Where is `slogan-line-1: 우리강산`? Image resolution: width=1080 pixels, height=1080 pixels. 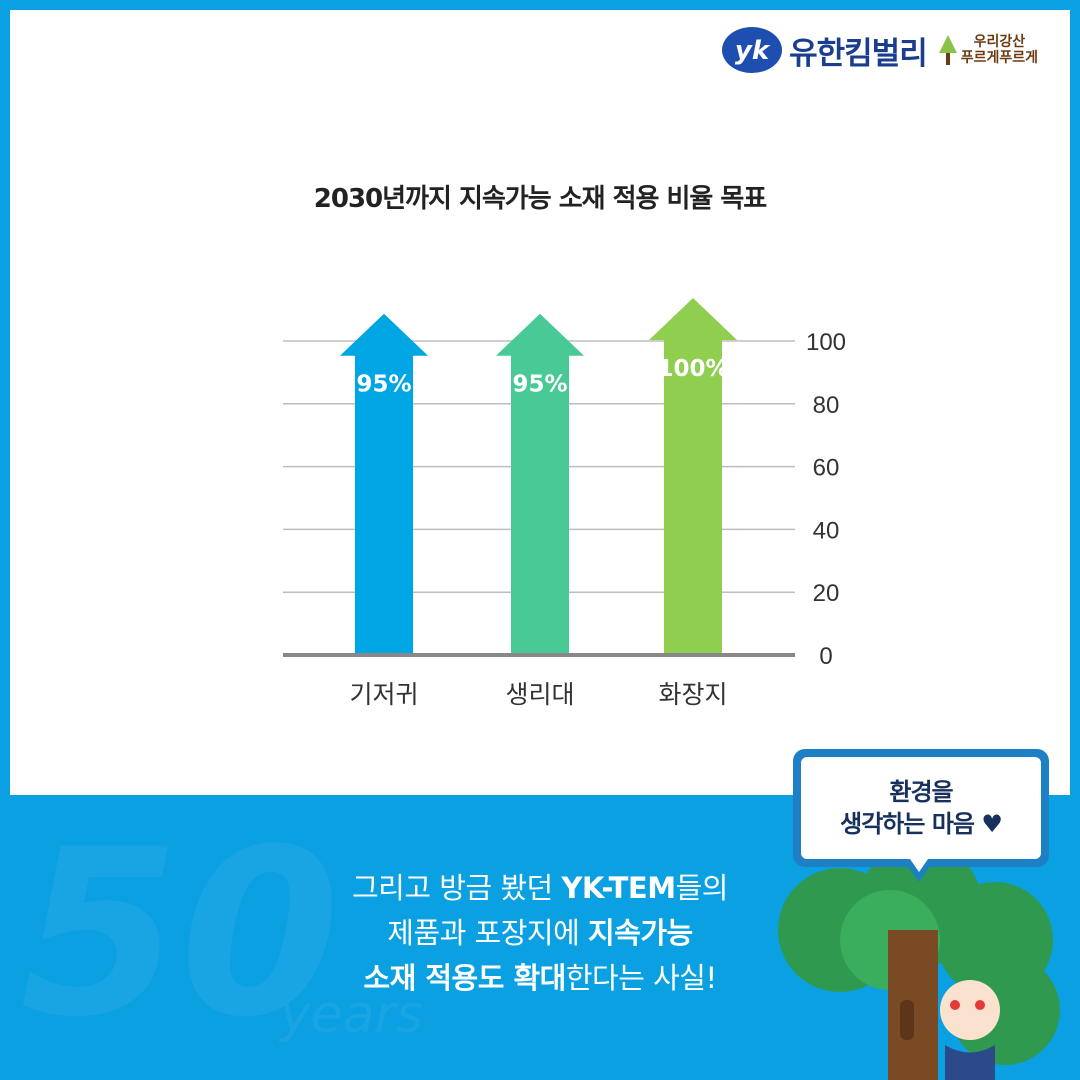
slogan-line-1: 우리강산 is located at coordinates (999, 42).